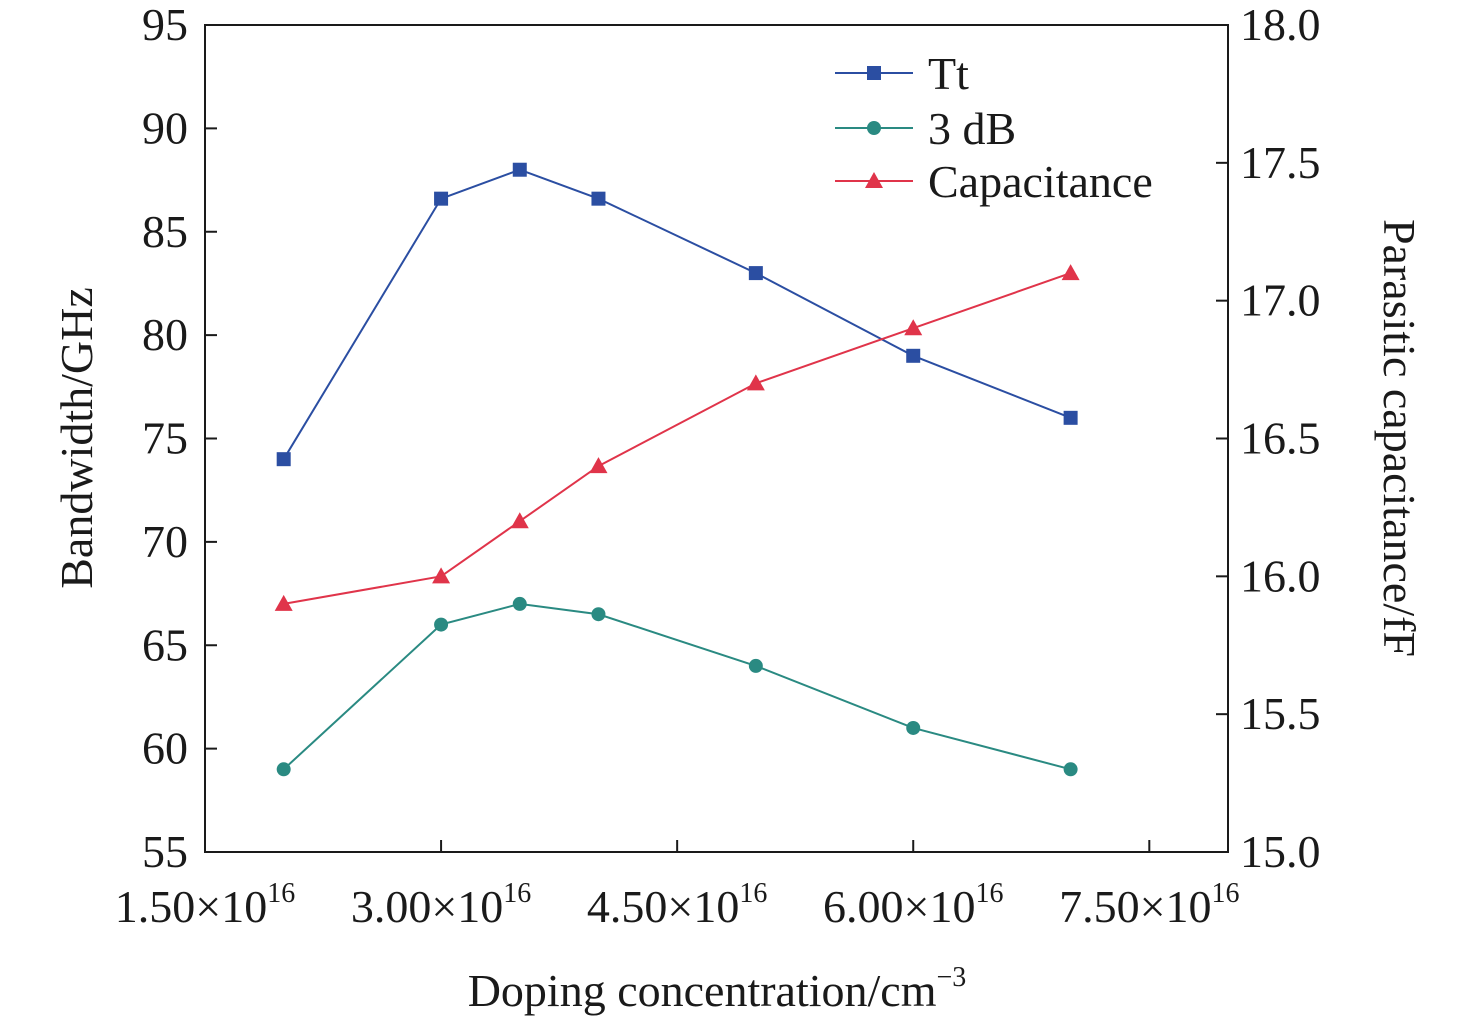  I want to click on series-line, so click(677, 686).